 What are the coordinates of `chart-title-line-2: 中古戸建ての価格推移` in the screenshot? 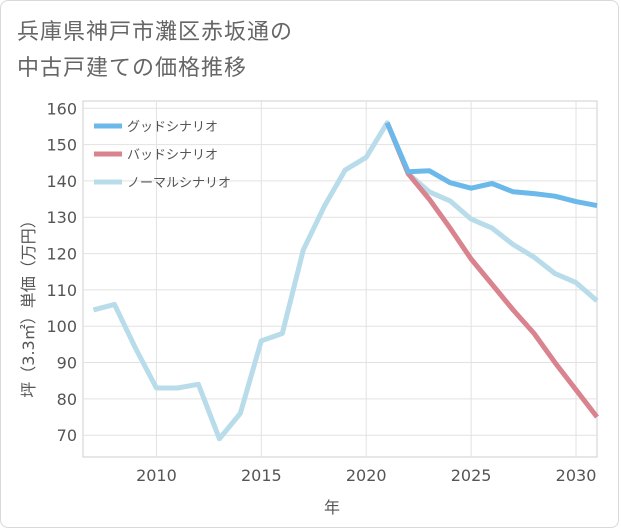 It's located at (132, 68).